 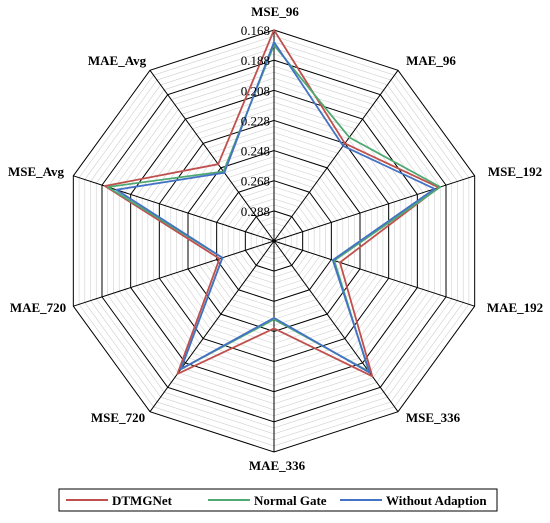 What do you see at coordinates (118, 417) in the screenshot?
I see `axis-label-mse-720: MSE_720` at bounding box center [118, 417].